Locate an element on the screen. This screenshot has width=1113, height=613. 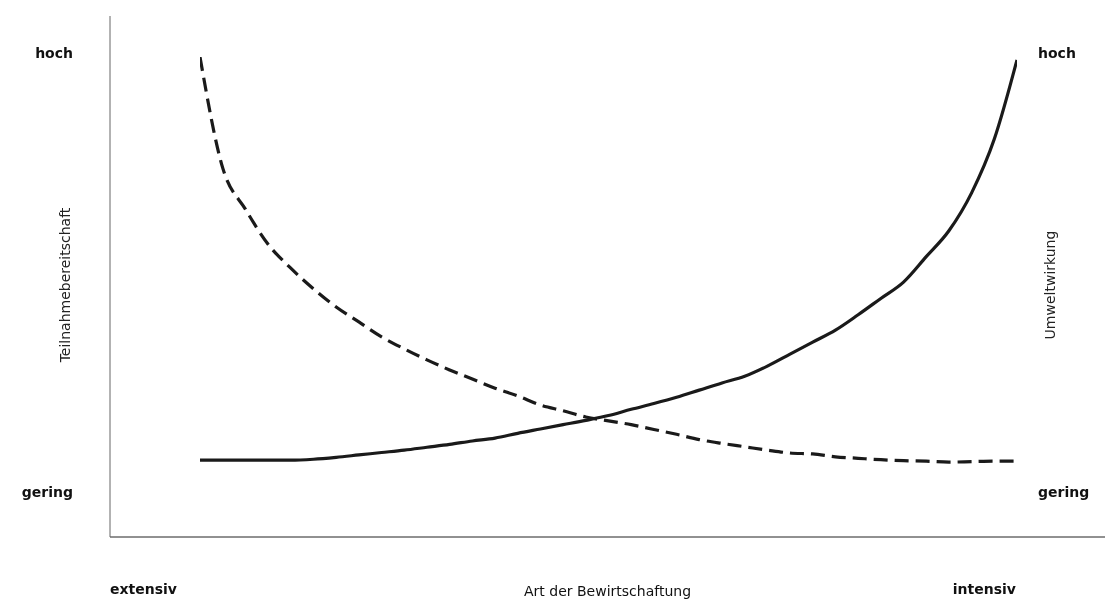
text: extensiv is located at coordinates (143, 589).